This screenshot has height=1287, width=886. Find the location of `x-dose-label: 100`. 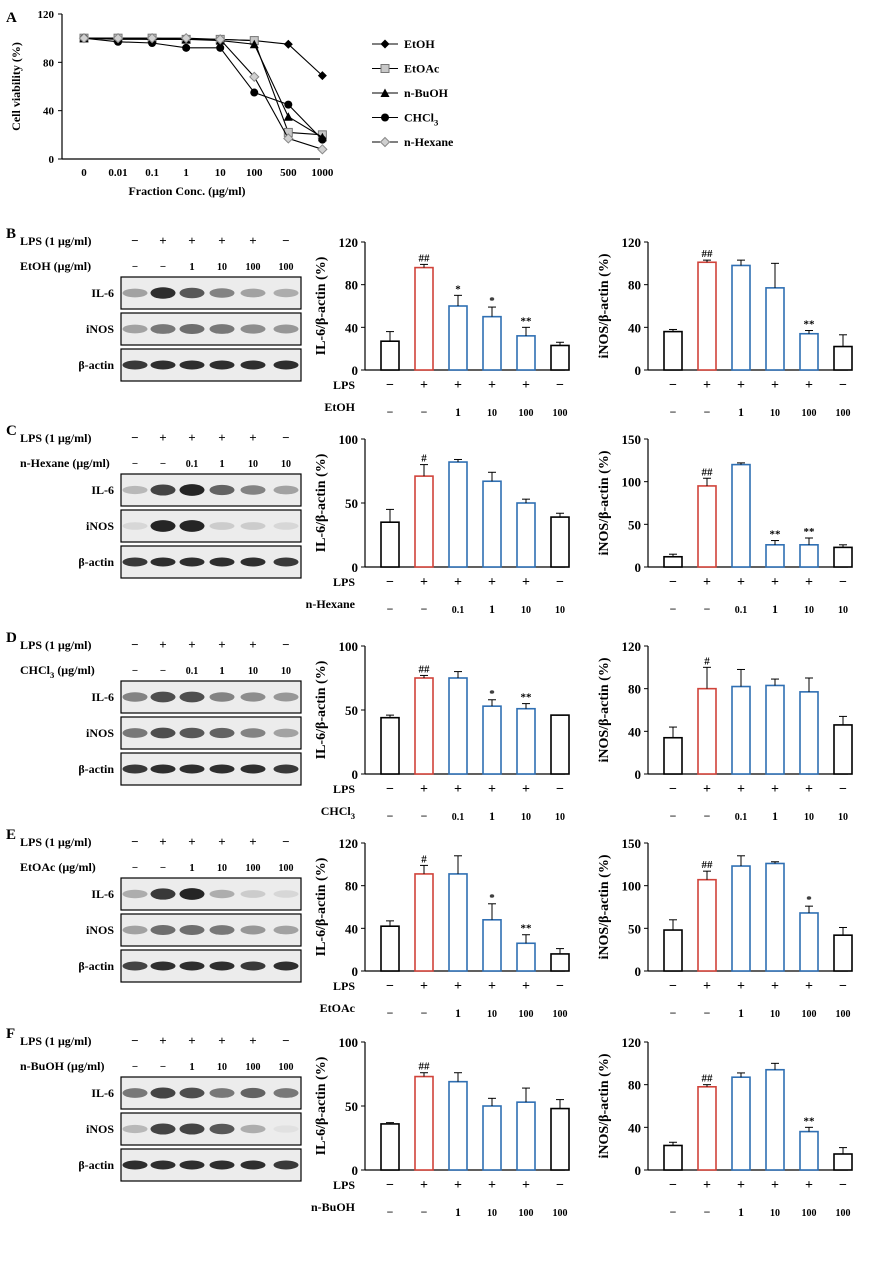

x-dose-label: 100 is located at coordinates (526, 1213).